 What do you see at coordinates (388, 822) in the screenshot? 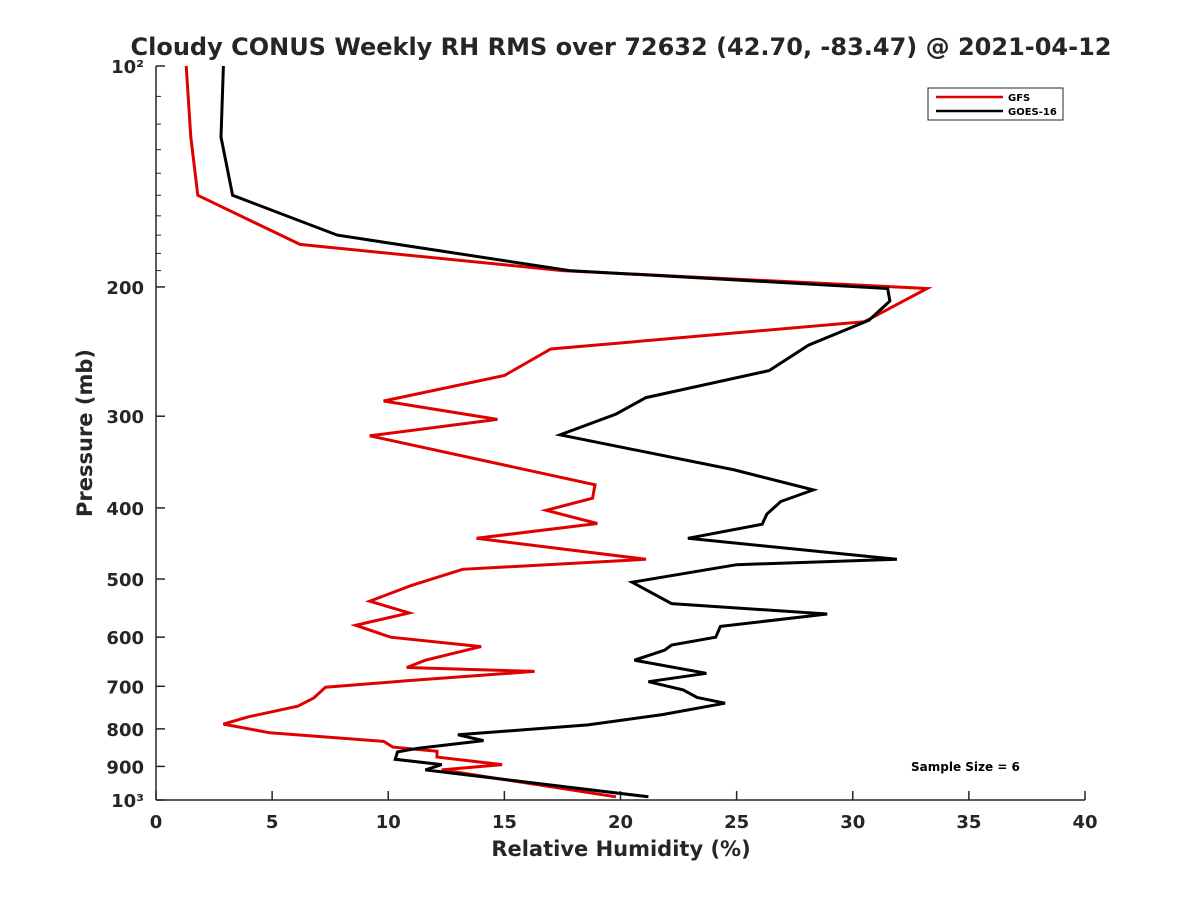
I see `x-tick-label: 10` at bounding box center [388, 822].